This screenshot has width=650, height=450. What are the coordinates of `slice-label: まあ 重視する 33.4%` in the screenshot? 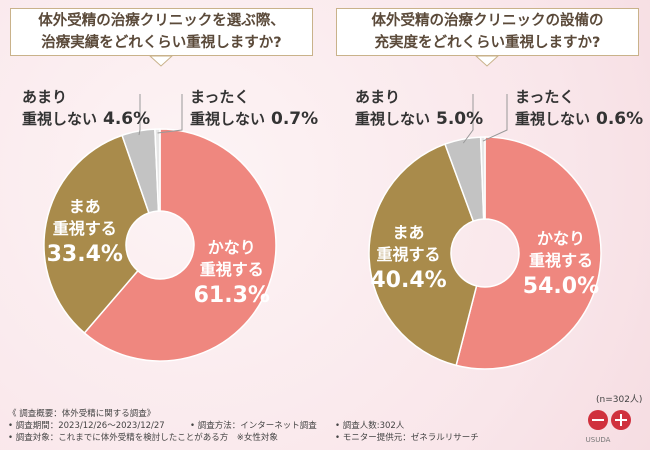 It's located at (85, 231).